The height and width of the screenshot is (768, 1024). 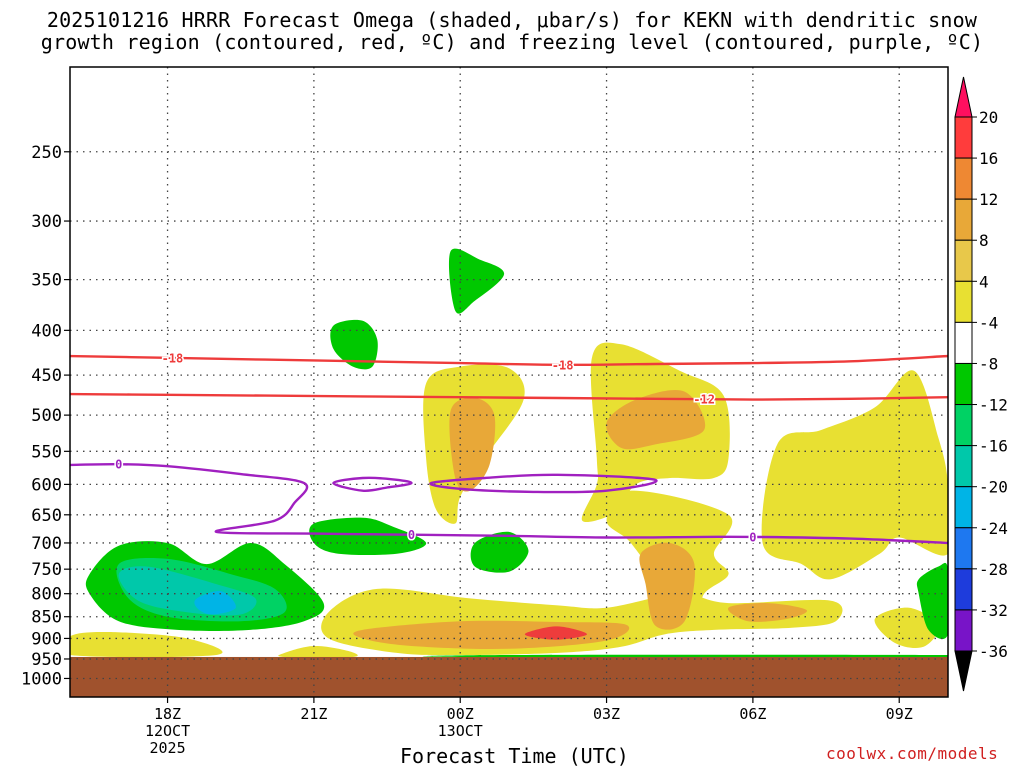 I want to click on x-tick-label-18-1: 12OCT, so click(x=167, y=731).